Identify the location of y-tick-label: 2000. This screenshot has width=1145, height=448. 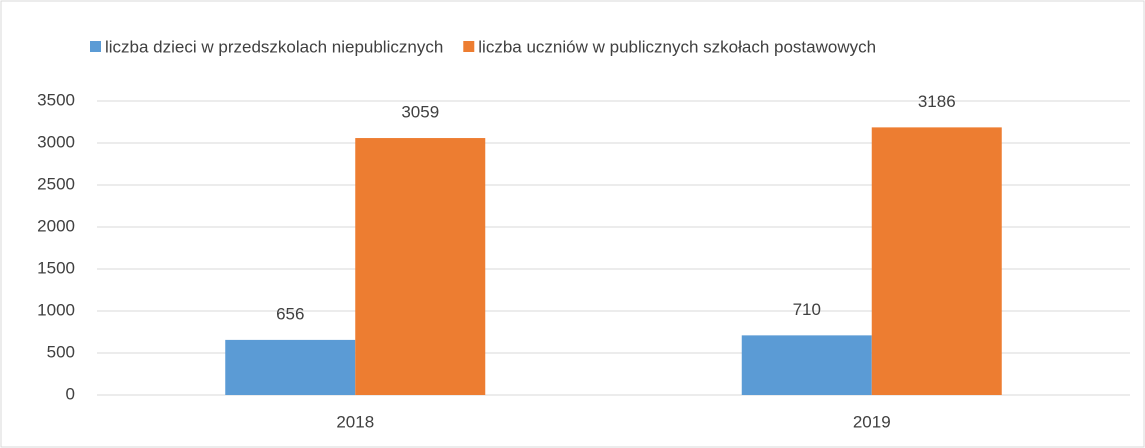
(56, 225).